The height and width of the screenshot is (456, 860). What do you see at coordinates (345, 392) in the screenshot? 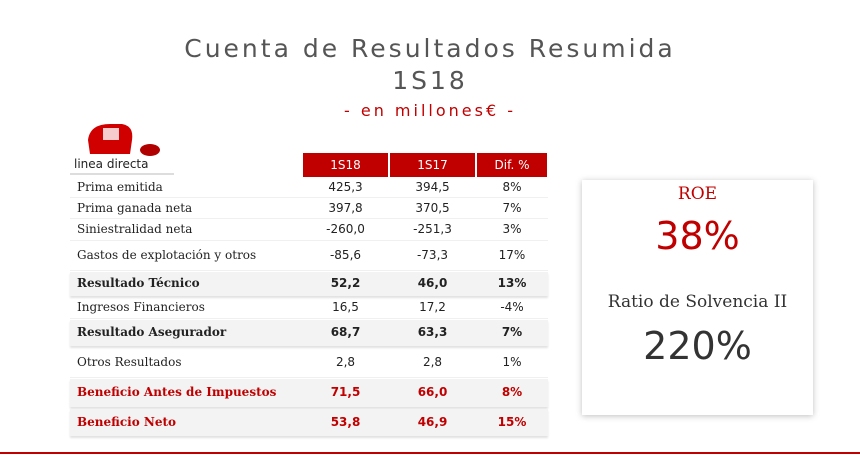
I see `cell-value: 71,5` at bounding box center [345, 392].